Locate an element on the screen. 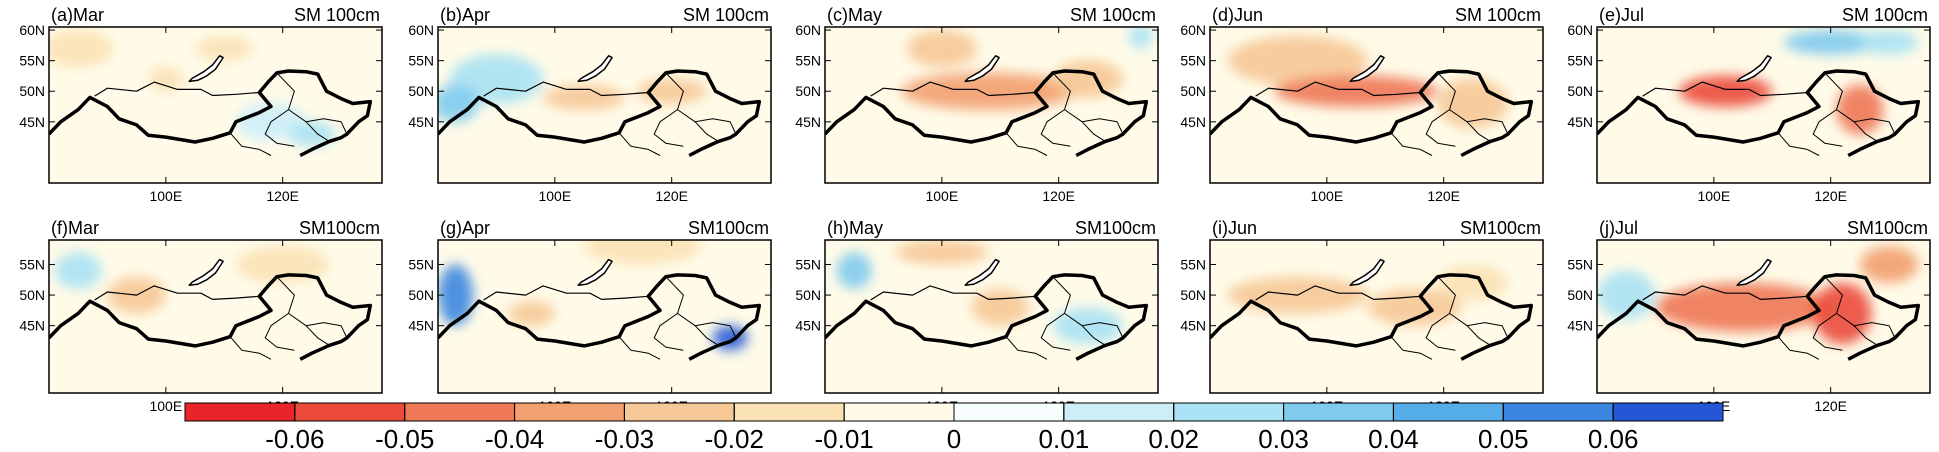  panel-label: (g)Apr is located at coordinates (465, 228).